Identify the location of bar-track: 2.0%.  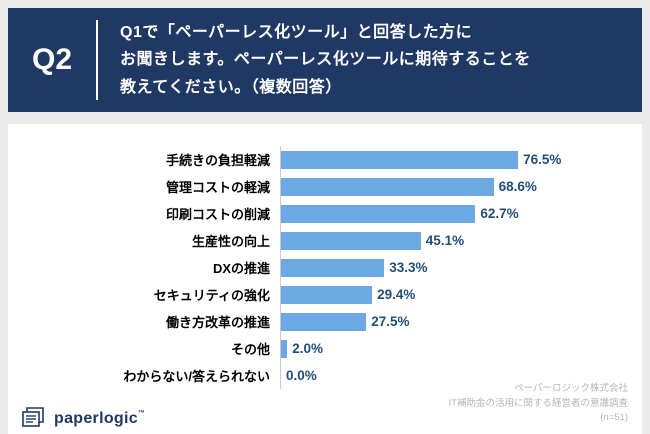
(456, 348).